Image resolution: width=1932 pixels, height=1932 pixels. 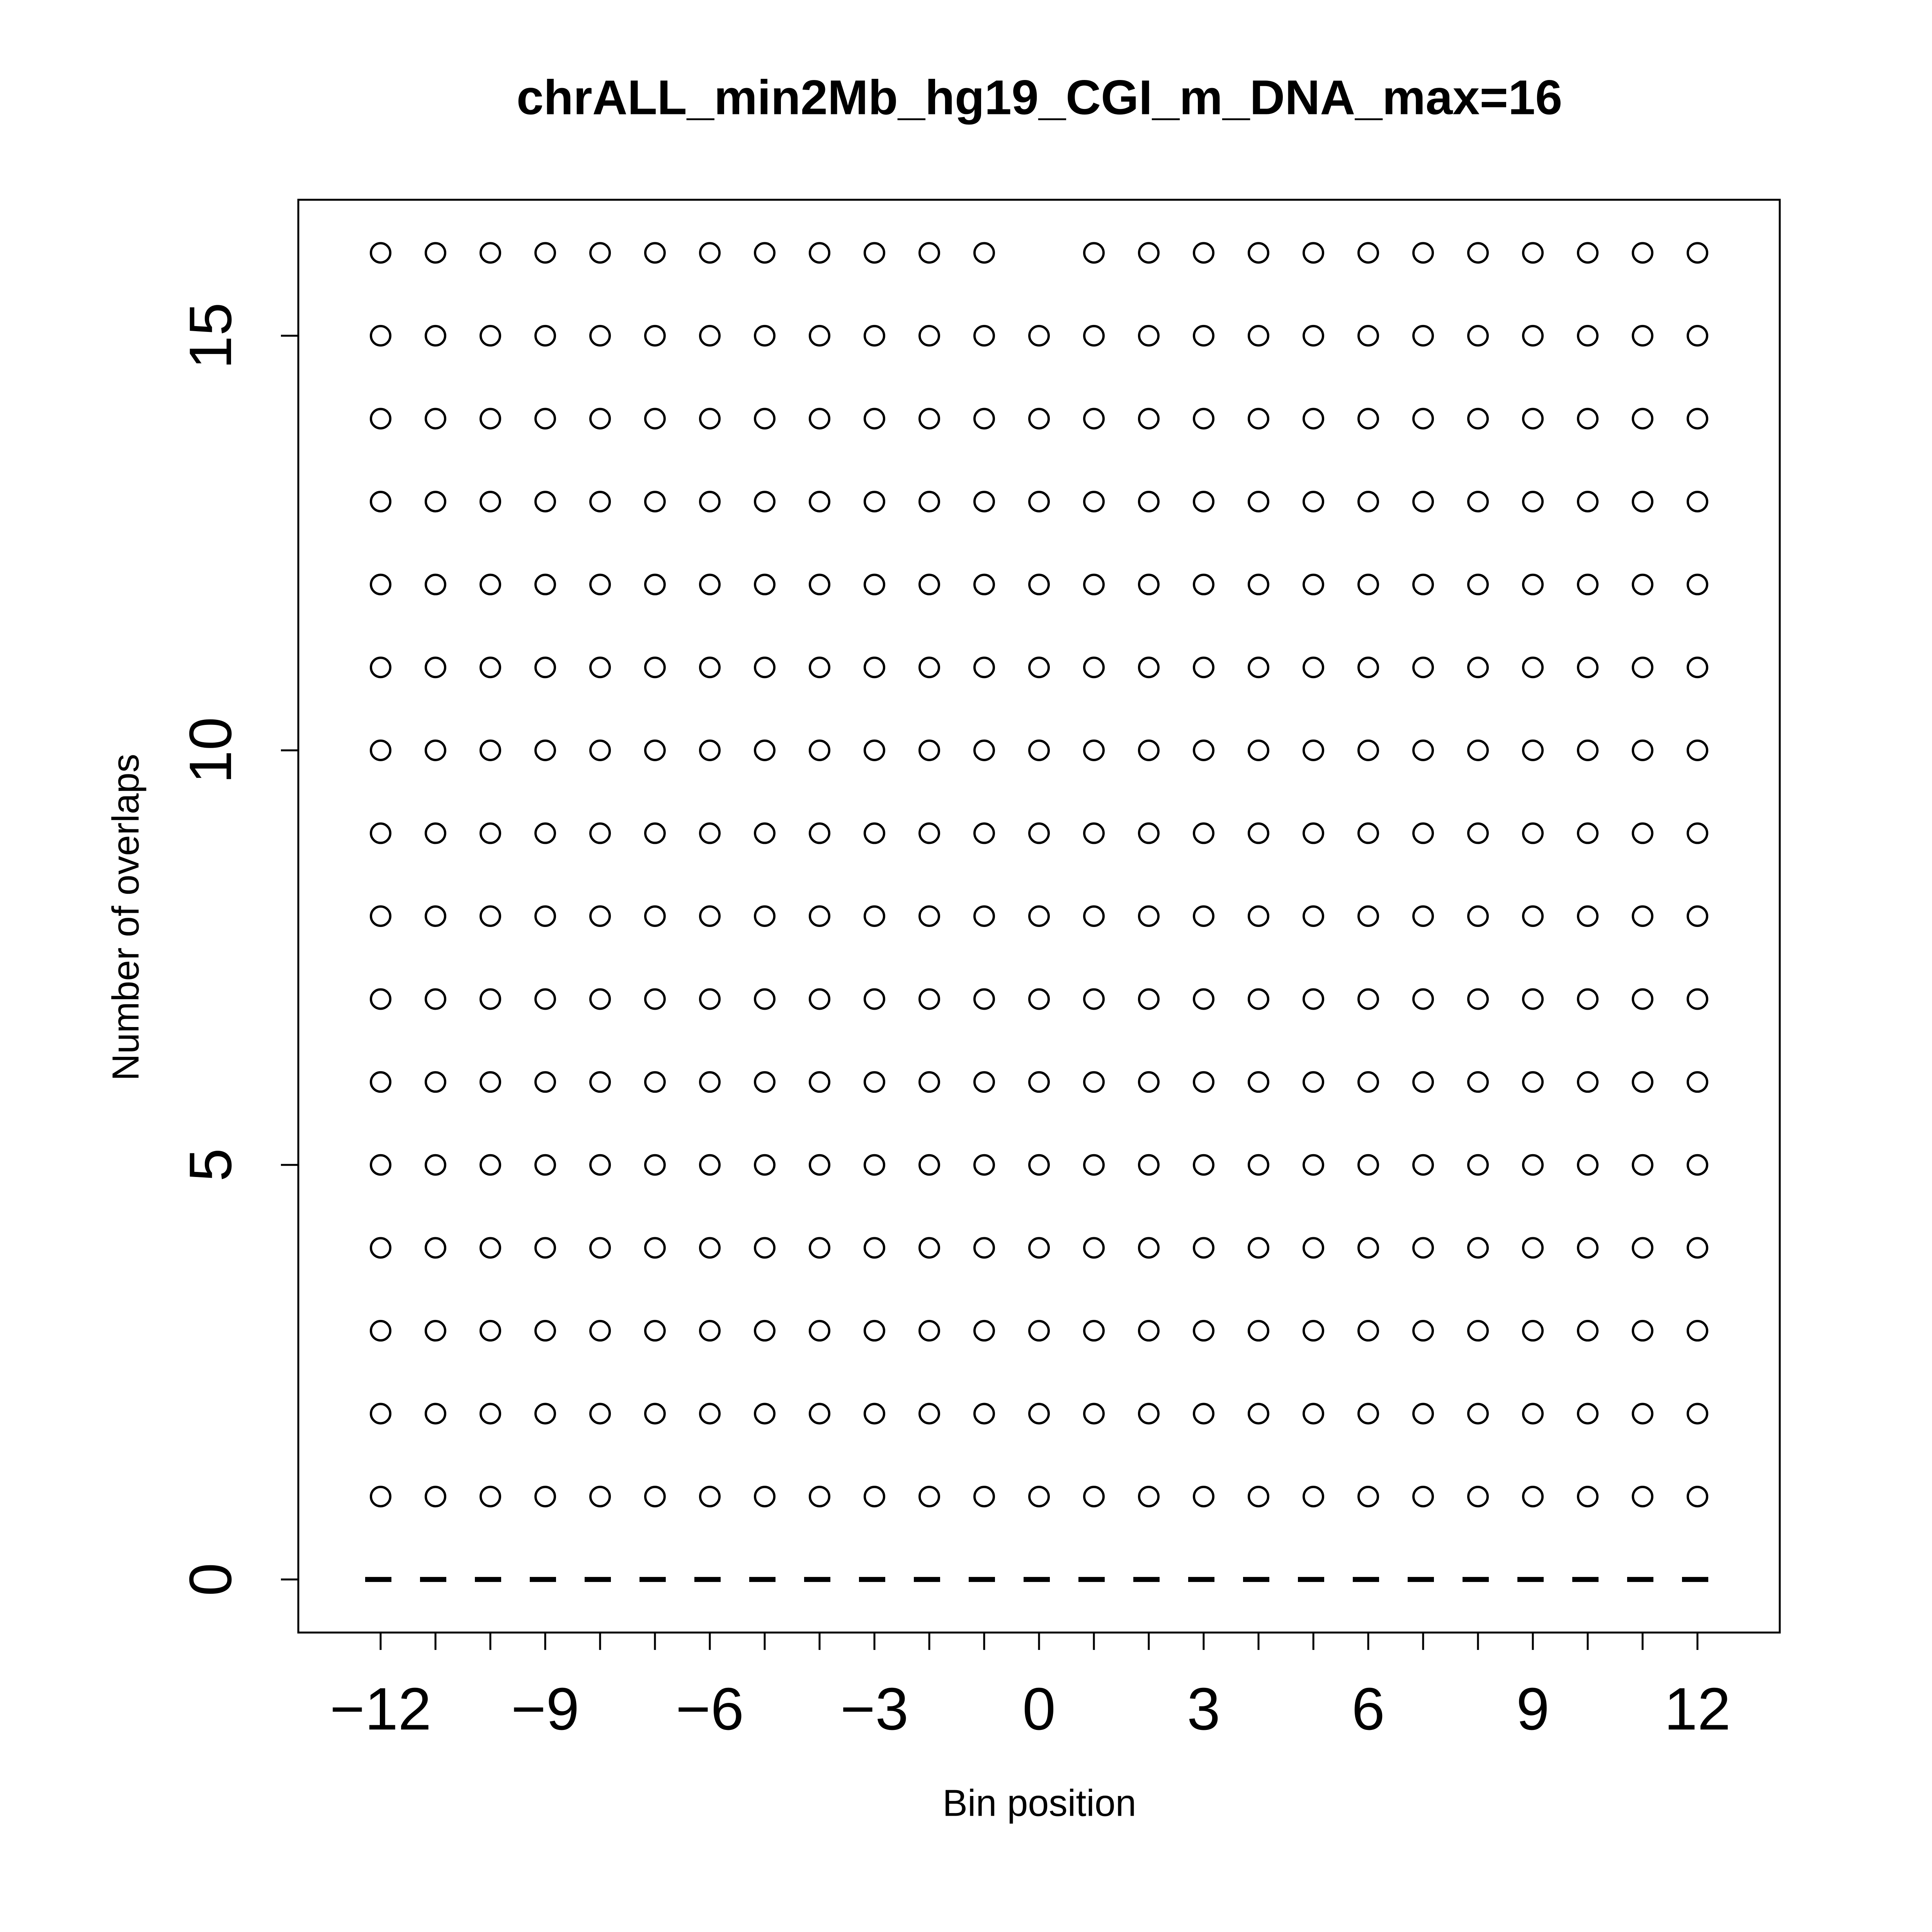 I want to click on x-tick-label: −6, so click(x=710, y=1709).